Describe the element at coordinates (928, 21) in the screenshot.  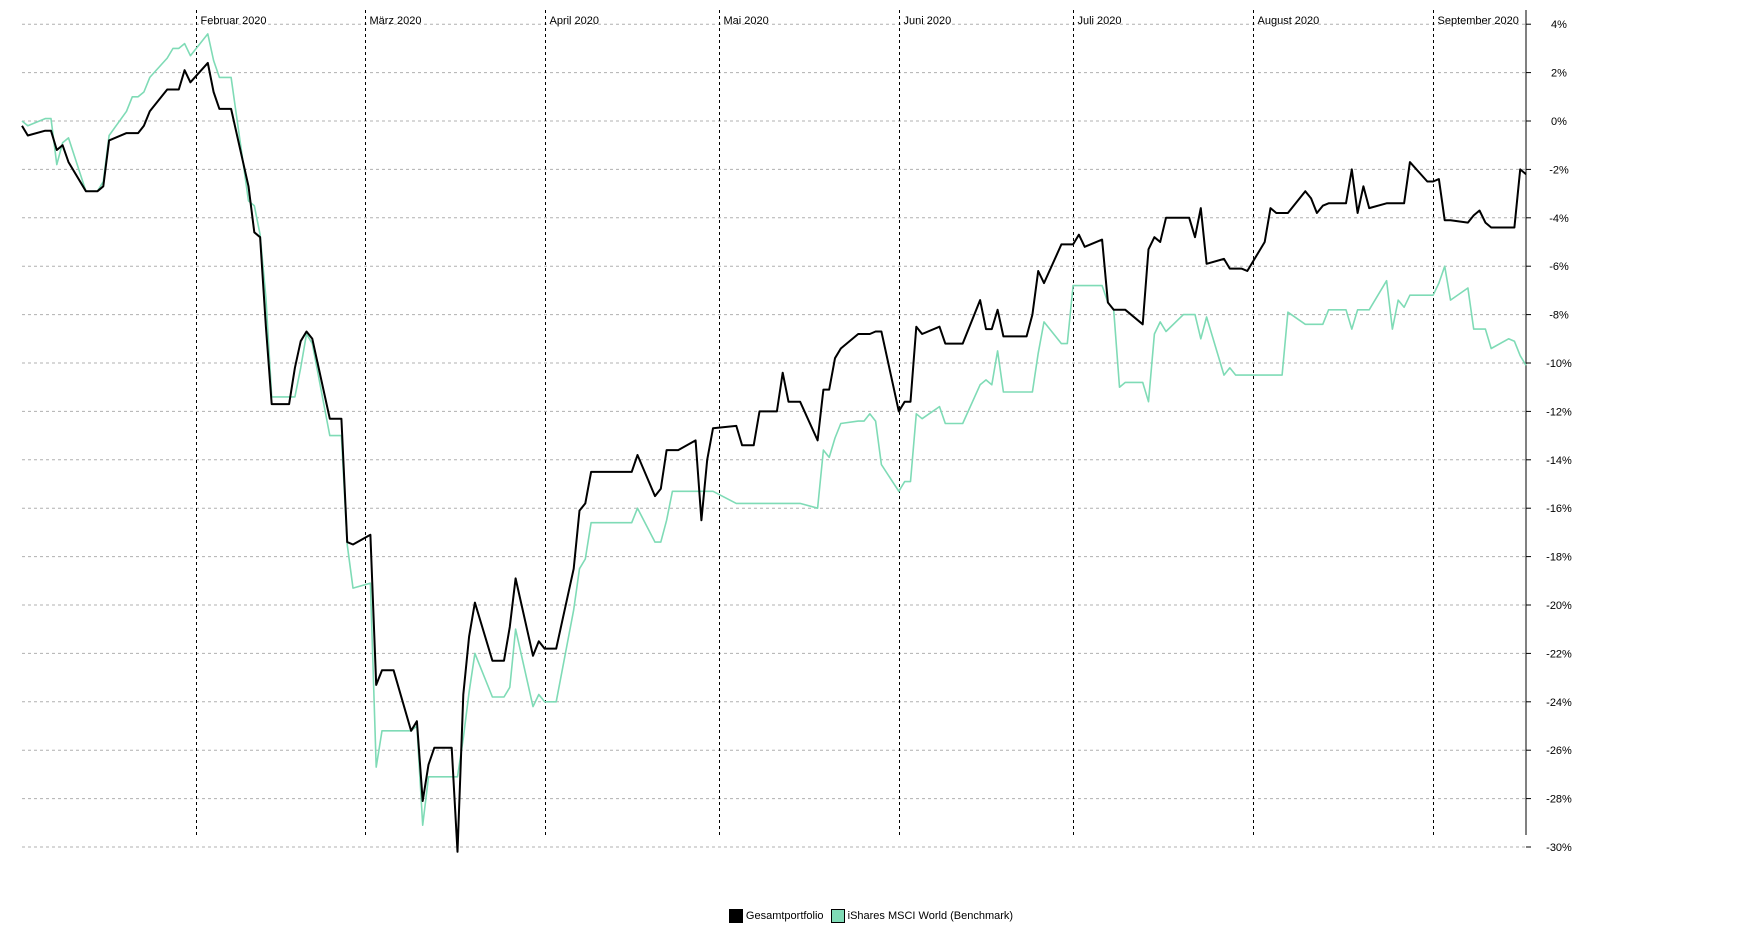
I see `month-label: Juni 2020` at that location.